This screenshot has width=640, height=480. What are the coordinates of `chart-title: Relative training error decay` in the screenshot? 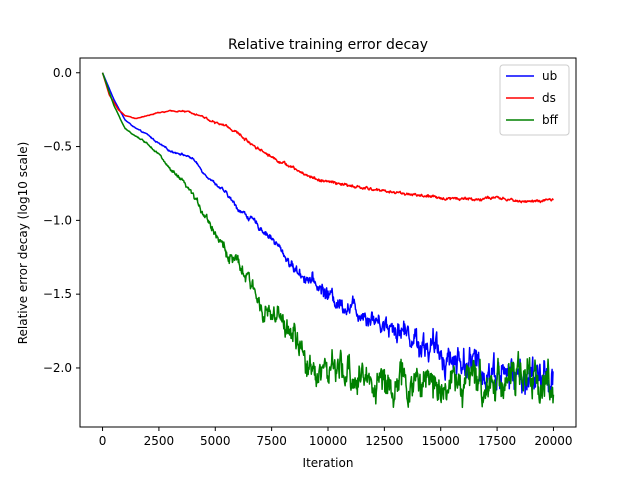 It's located at (328, 45).